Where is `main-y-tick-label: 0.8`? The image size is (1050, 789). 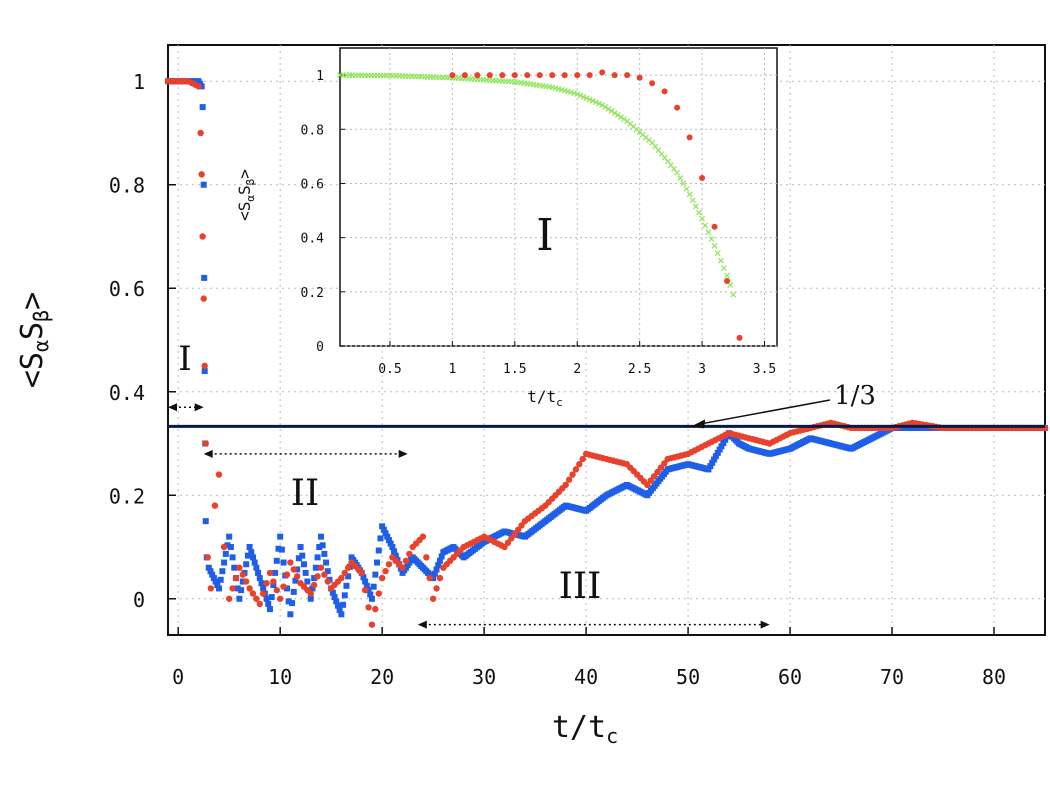
main-y-tick-label: 0.8 is located at coordinates (127, 186).